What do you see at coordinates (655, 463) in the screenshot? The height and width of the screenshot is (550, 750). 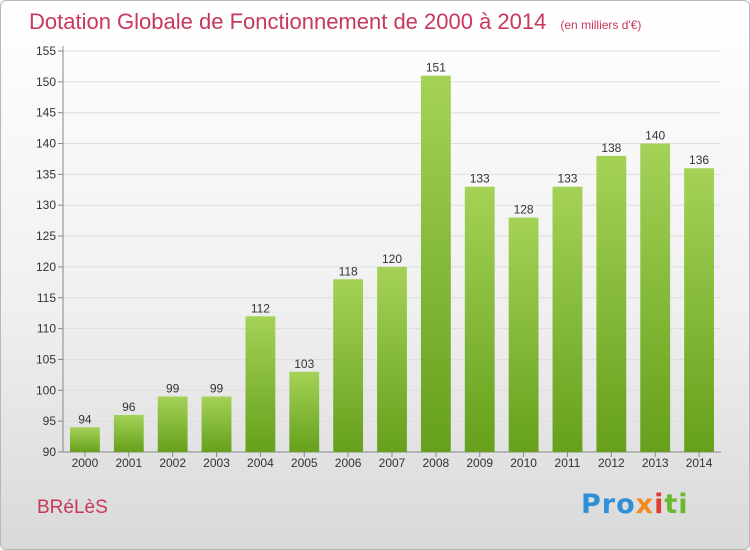 I see `x-tick-label-2013: 2013` at bounding box center [655, 463].